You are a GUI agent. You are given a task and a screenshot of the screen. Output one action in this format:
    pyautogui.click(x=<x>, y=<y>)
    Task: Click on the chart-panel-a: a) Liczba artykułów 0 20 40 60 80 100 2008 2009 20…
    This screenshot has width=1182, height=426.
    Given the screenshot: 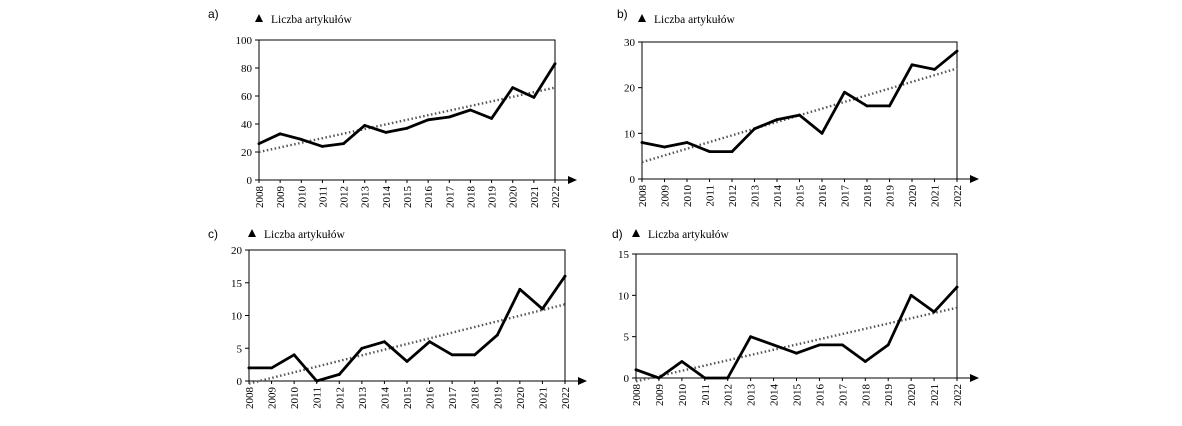 What is the action you would take?
    pyautogui.click(x=392, y=107)
    